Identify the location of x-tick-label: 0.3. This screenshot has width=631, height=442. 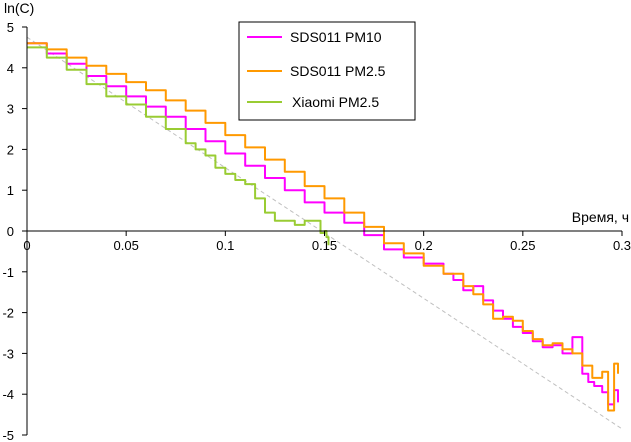
(622, 245).